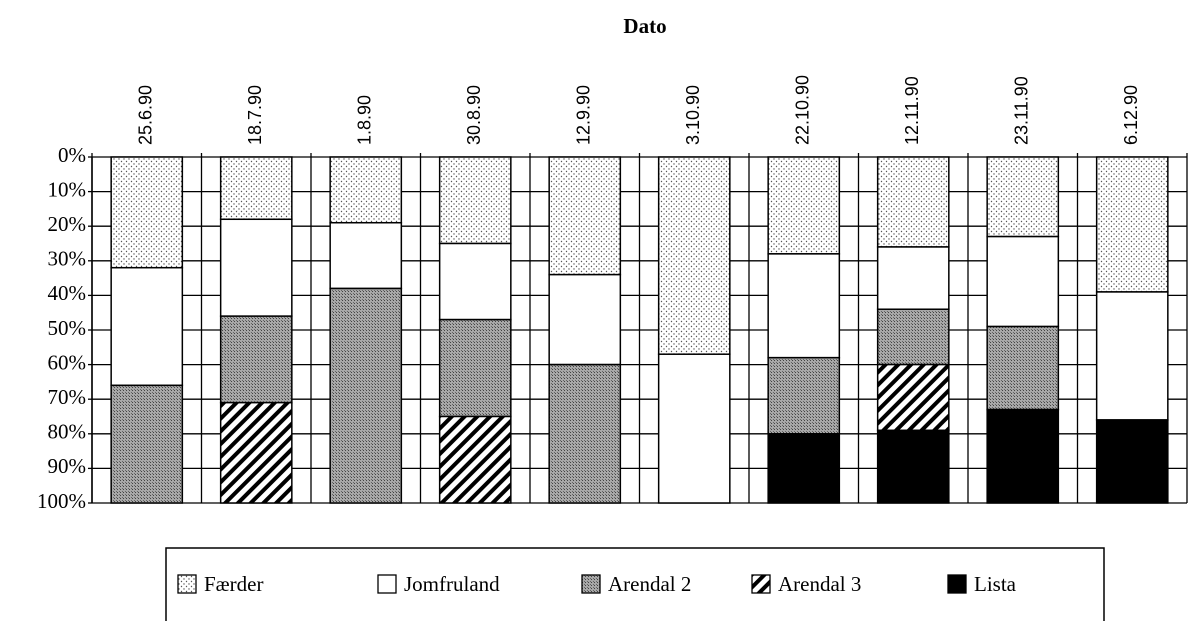 The width and height of the screenshot is (1191, 621). I want to click on x-tick-label: 30.8.90, so click(474, 115).